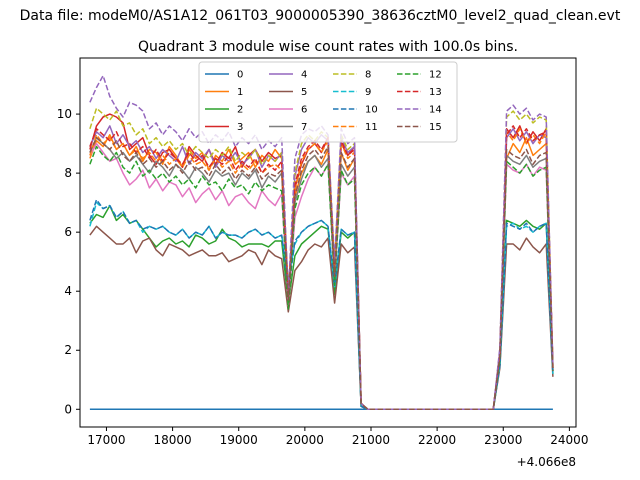 The image size is (640, 480). What do you see at coordinates (240, 92) in the screenshot?
I see `legend-label-1: 1` at bounding box center [240, 92].